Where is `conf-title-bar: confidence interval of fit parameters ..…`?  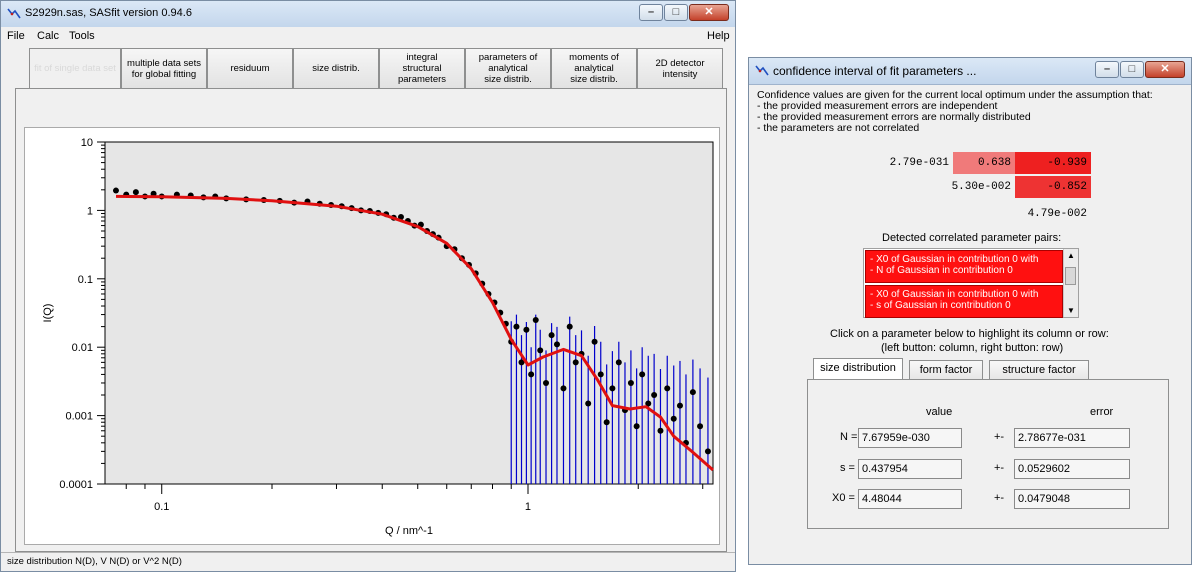 conf-title-bar: confidence interval of fit parameters ..… is located at coordinates (970, 71).